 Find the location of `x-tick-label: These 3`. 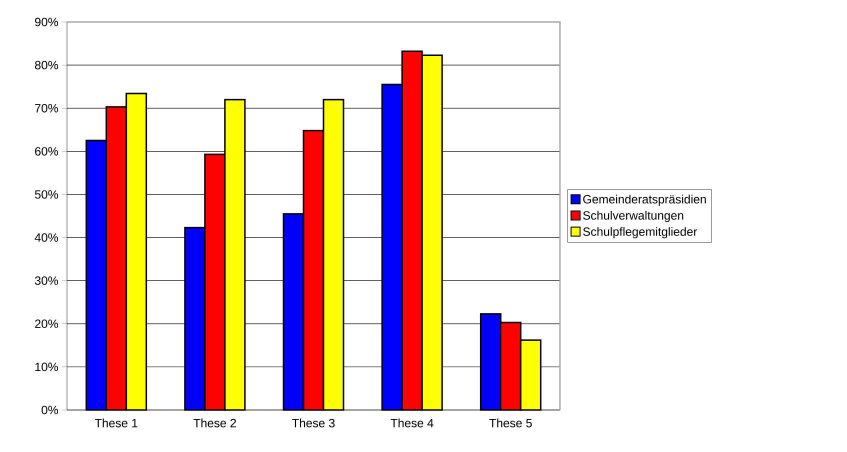

x-tick-label: These 3 is located at coordinates (313, 423).